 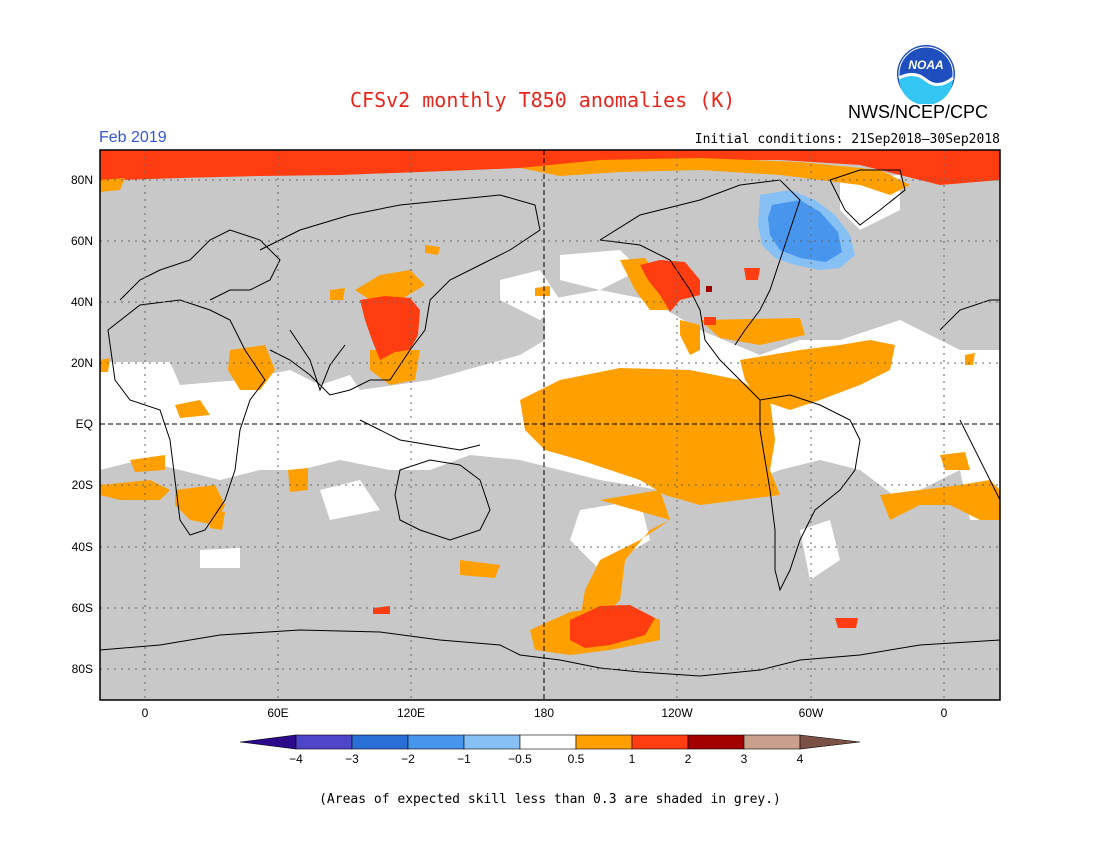 What do you see at coordinates (926, 74) in the screenshot?
I see `noaa-logo: NOAA` at bounding box center [926, 74].